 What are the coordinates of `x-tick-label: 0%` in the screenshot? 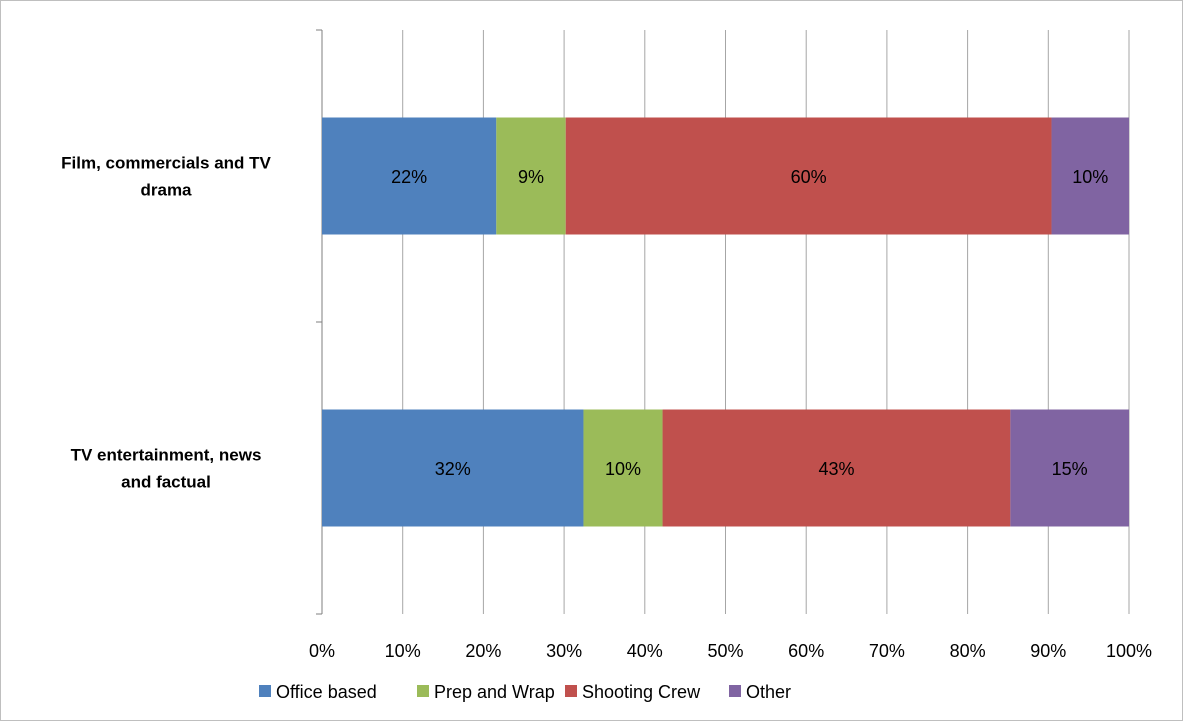 It's located at (322, 651).